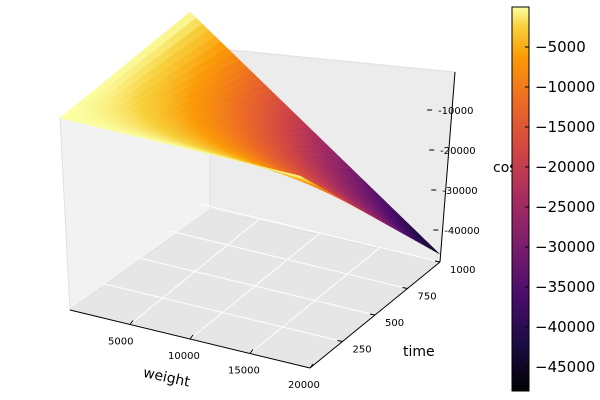 This screenshot has height=400, width=600. What do you see at coordinates (459, 191) in the screenshot?
I see `cost-tick-label: -30000` at bounding box center [459, 191].